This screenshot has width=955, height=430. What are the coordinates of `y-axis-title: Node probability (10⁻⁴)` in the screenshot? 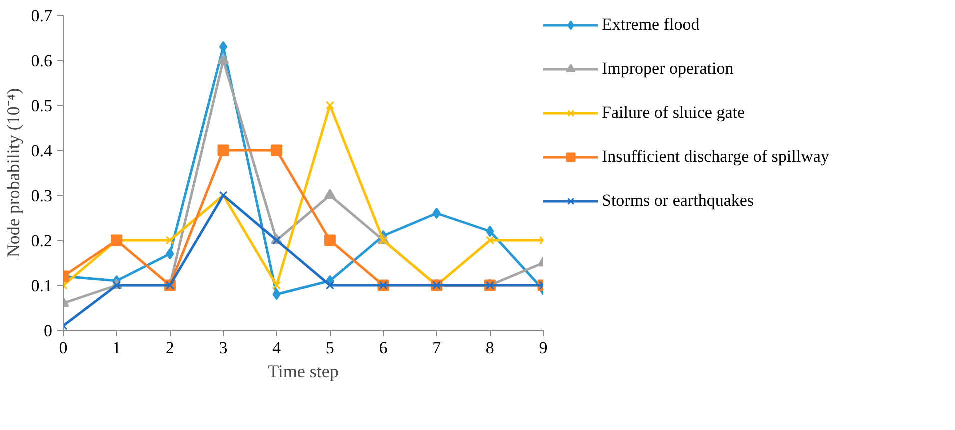 It's located at (13, 173).